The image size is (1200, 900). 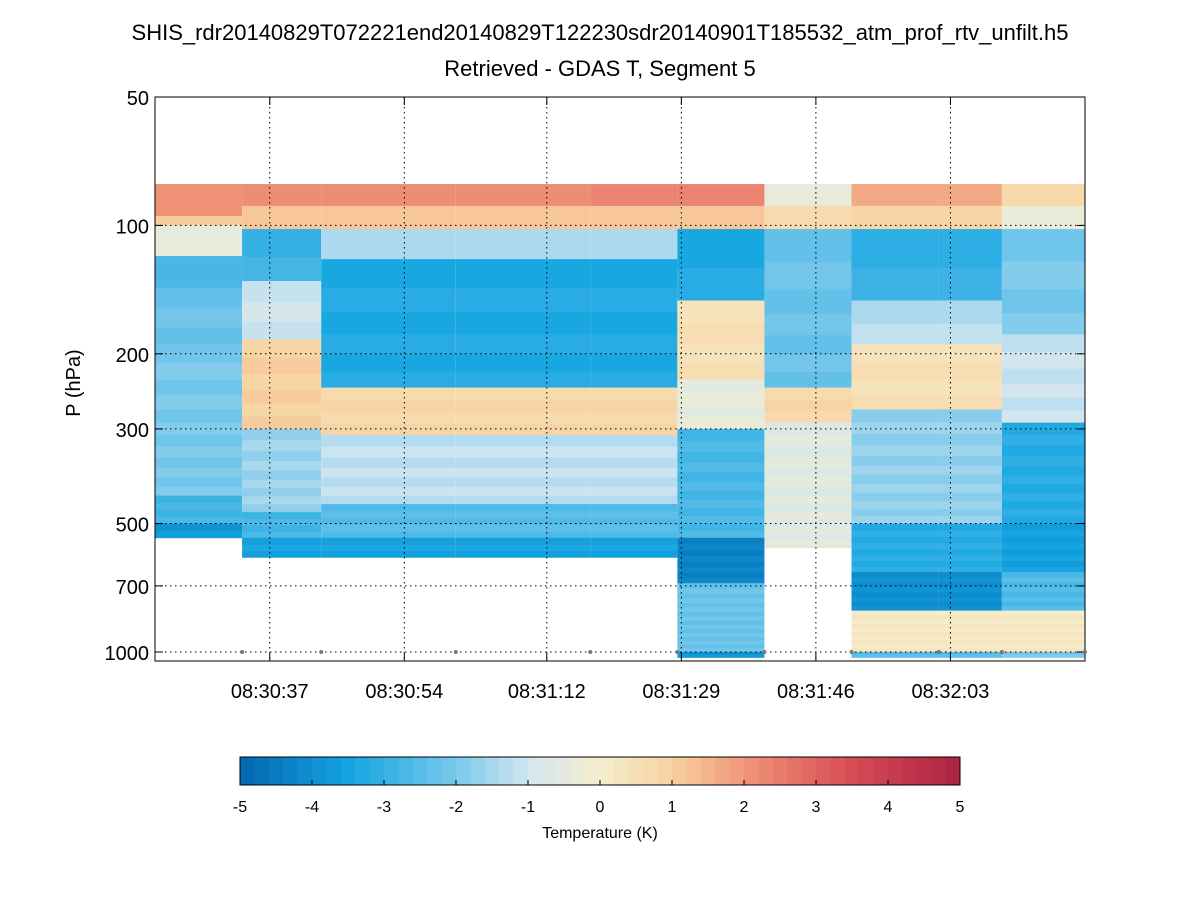 I want to click on colorbar-tick-label-3: -2, so click(x=456, y=807).